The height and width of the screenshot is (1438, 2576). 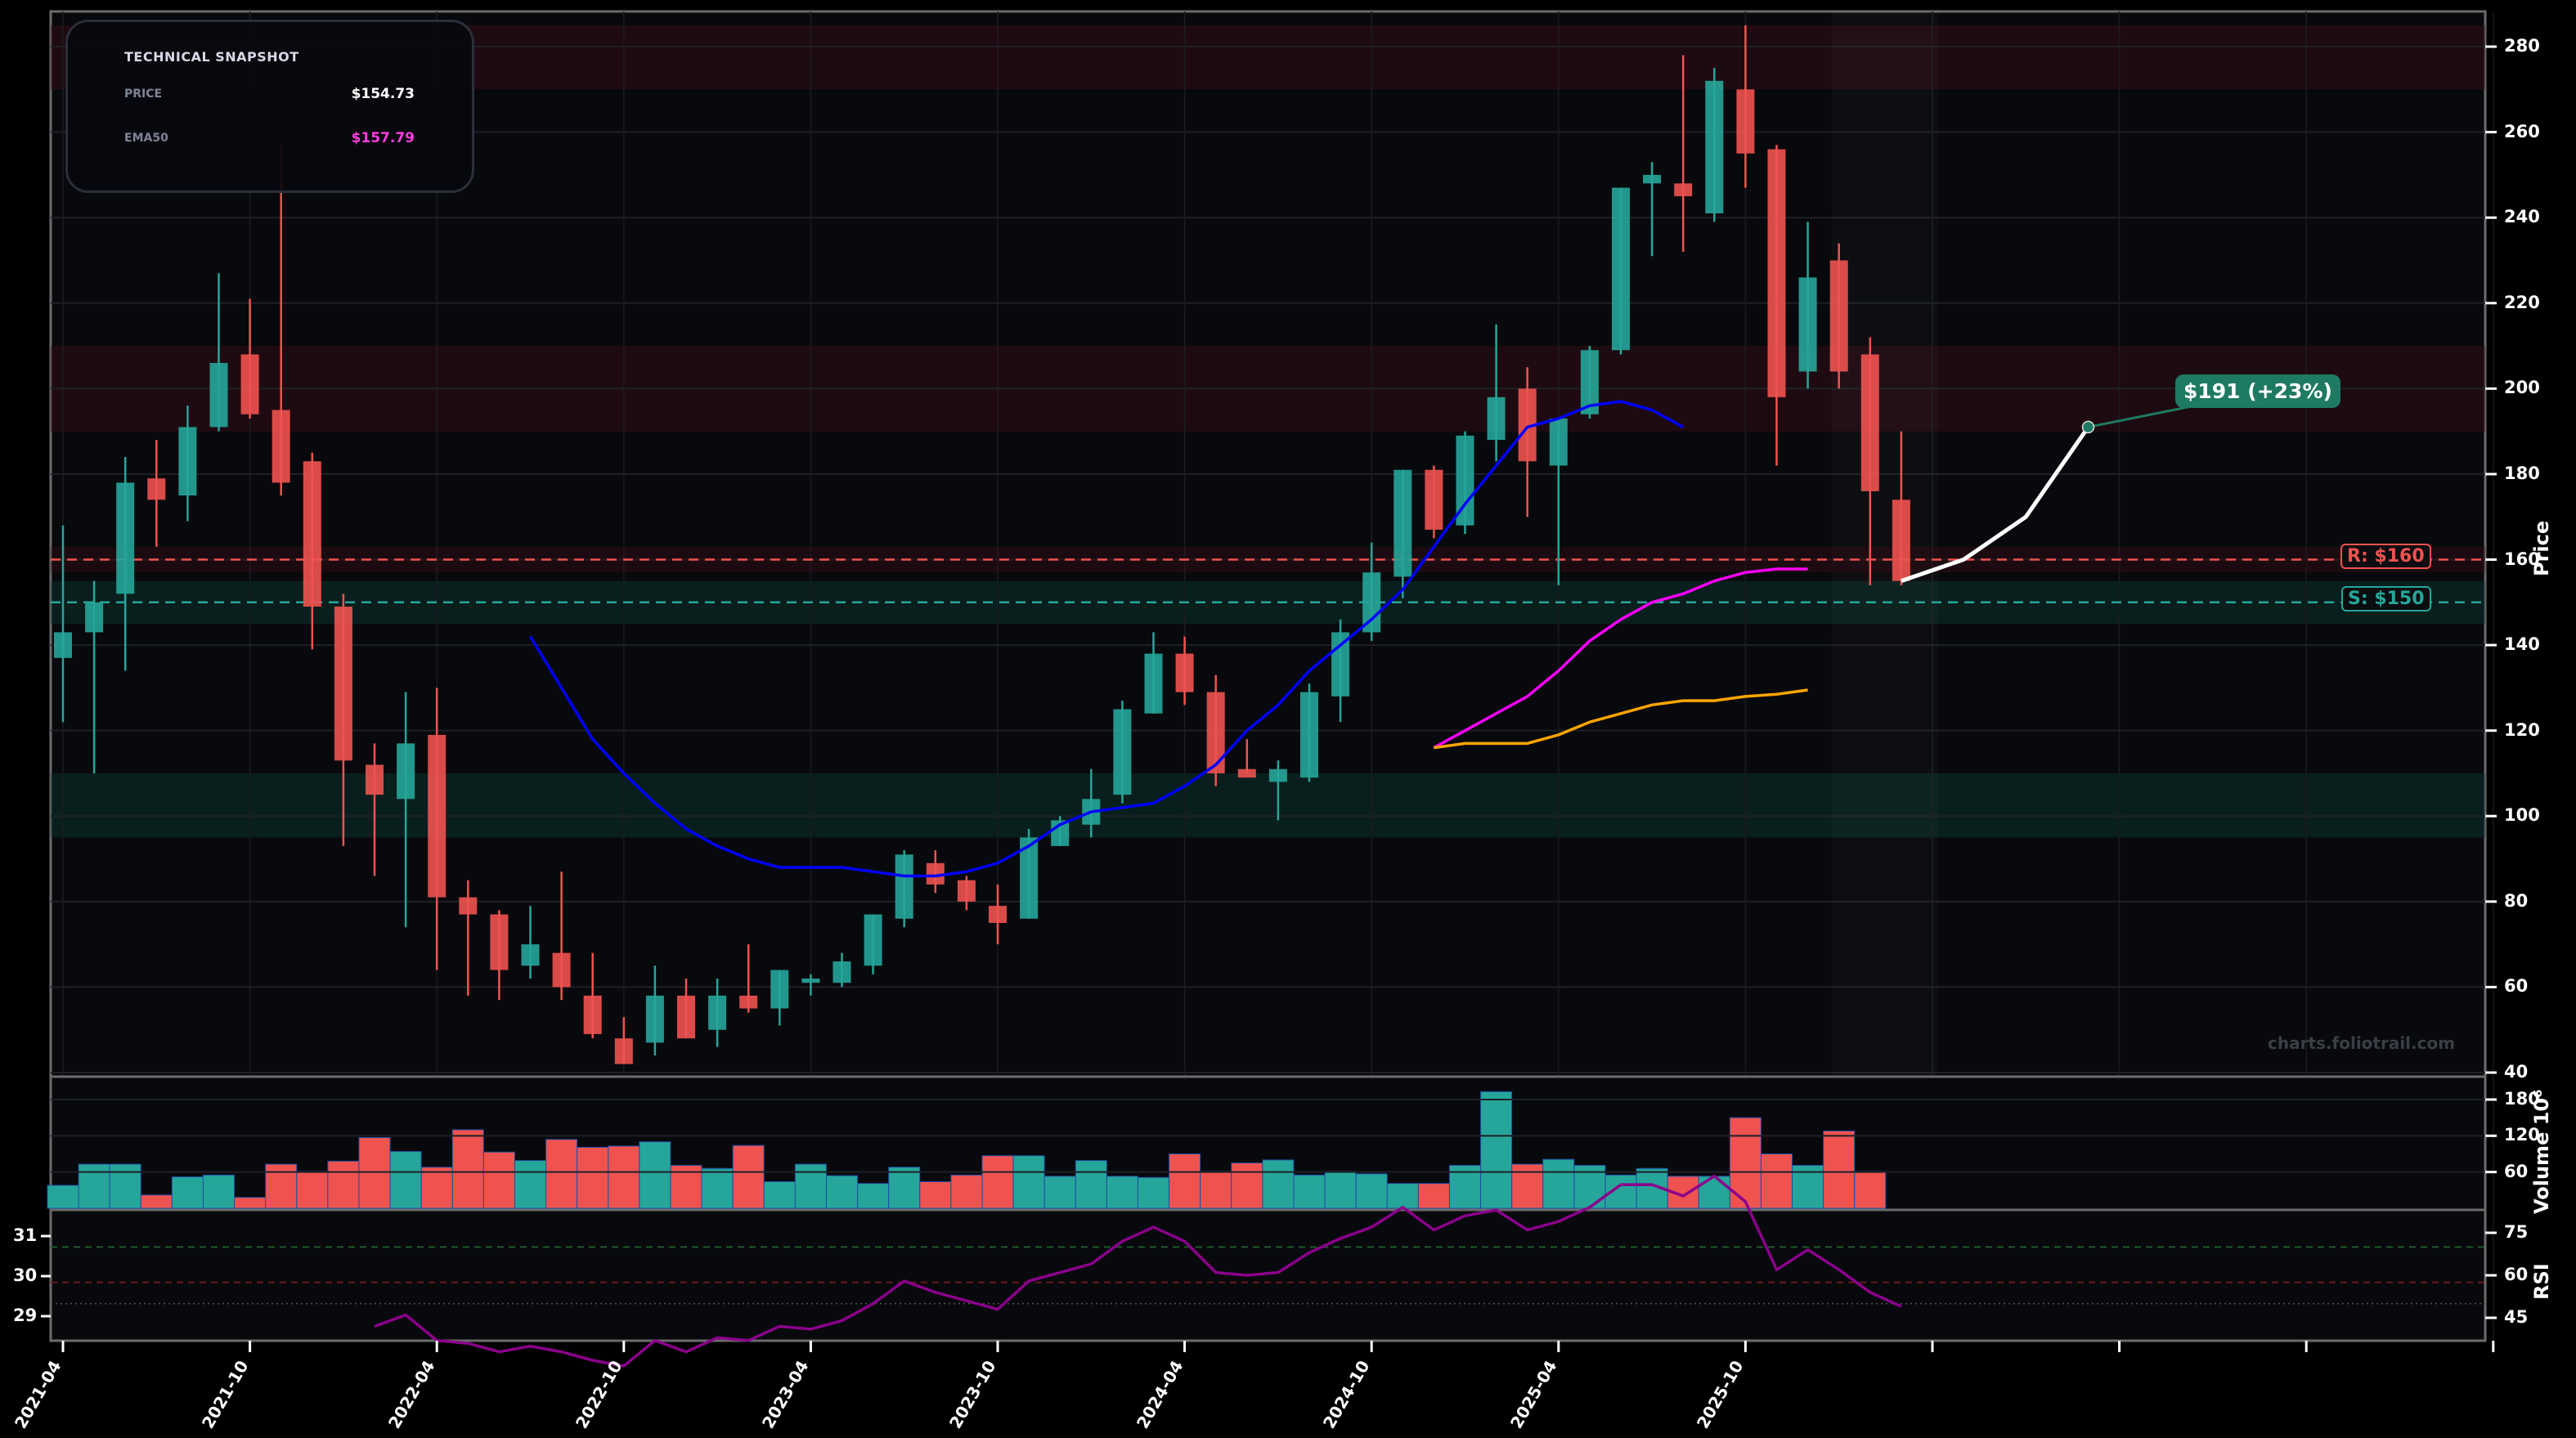 I want to click on watermark: charts.foliotrail.com, so click(x=2362, y=1043).